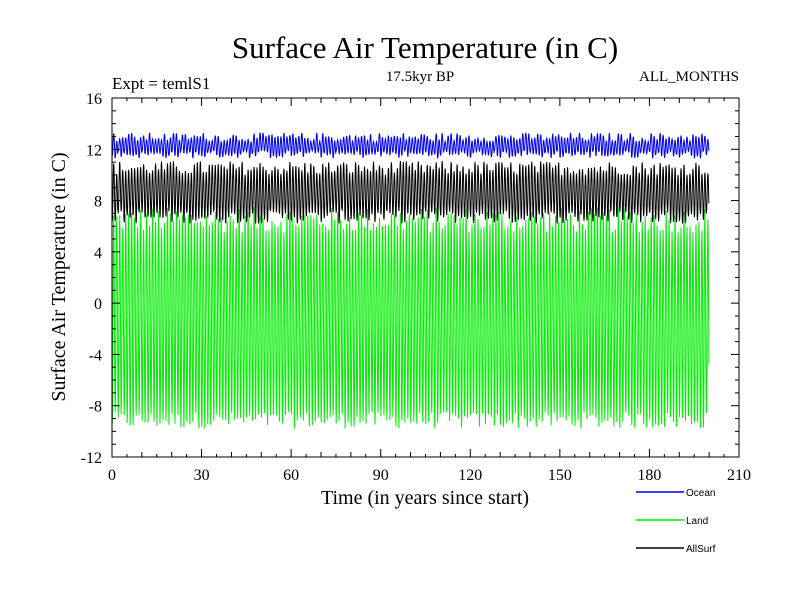 The image size is (800, 600). I want to click on legend: Ocean Land AllSurf, so click(676, 521).